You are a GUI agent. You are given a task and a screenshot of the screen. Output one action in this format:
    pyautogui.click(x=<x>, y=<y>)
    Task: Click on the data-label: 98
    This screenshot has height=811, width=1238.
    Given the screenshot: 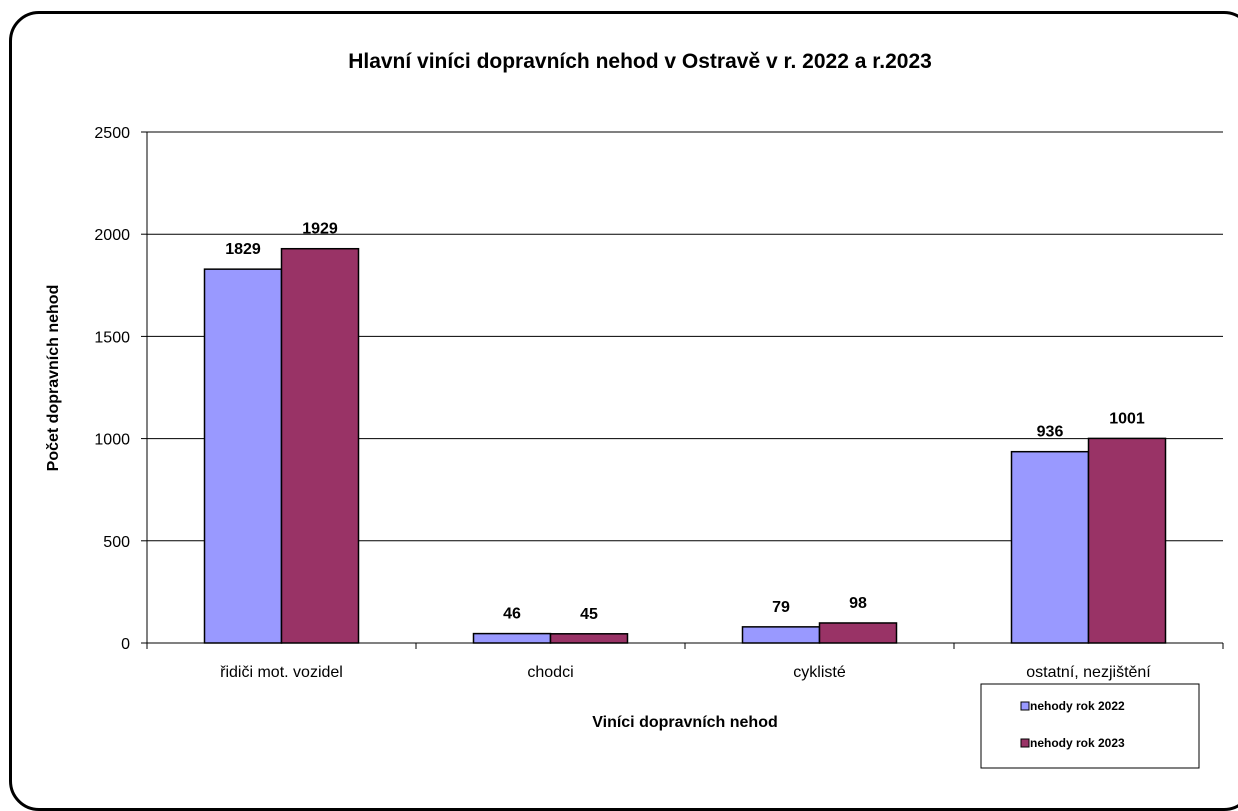 What is the action you would take?
    pyautogui.click(x=858, y=603)
    